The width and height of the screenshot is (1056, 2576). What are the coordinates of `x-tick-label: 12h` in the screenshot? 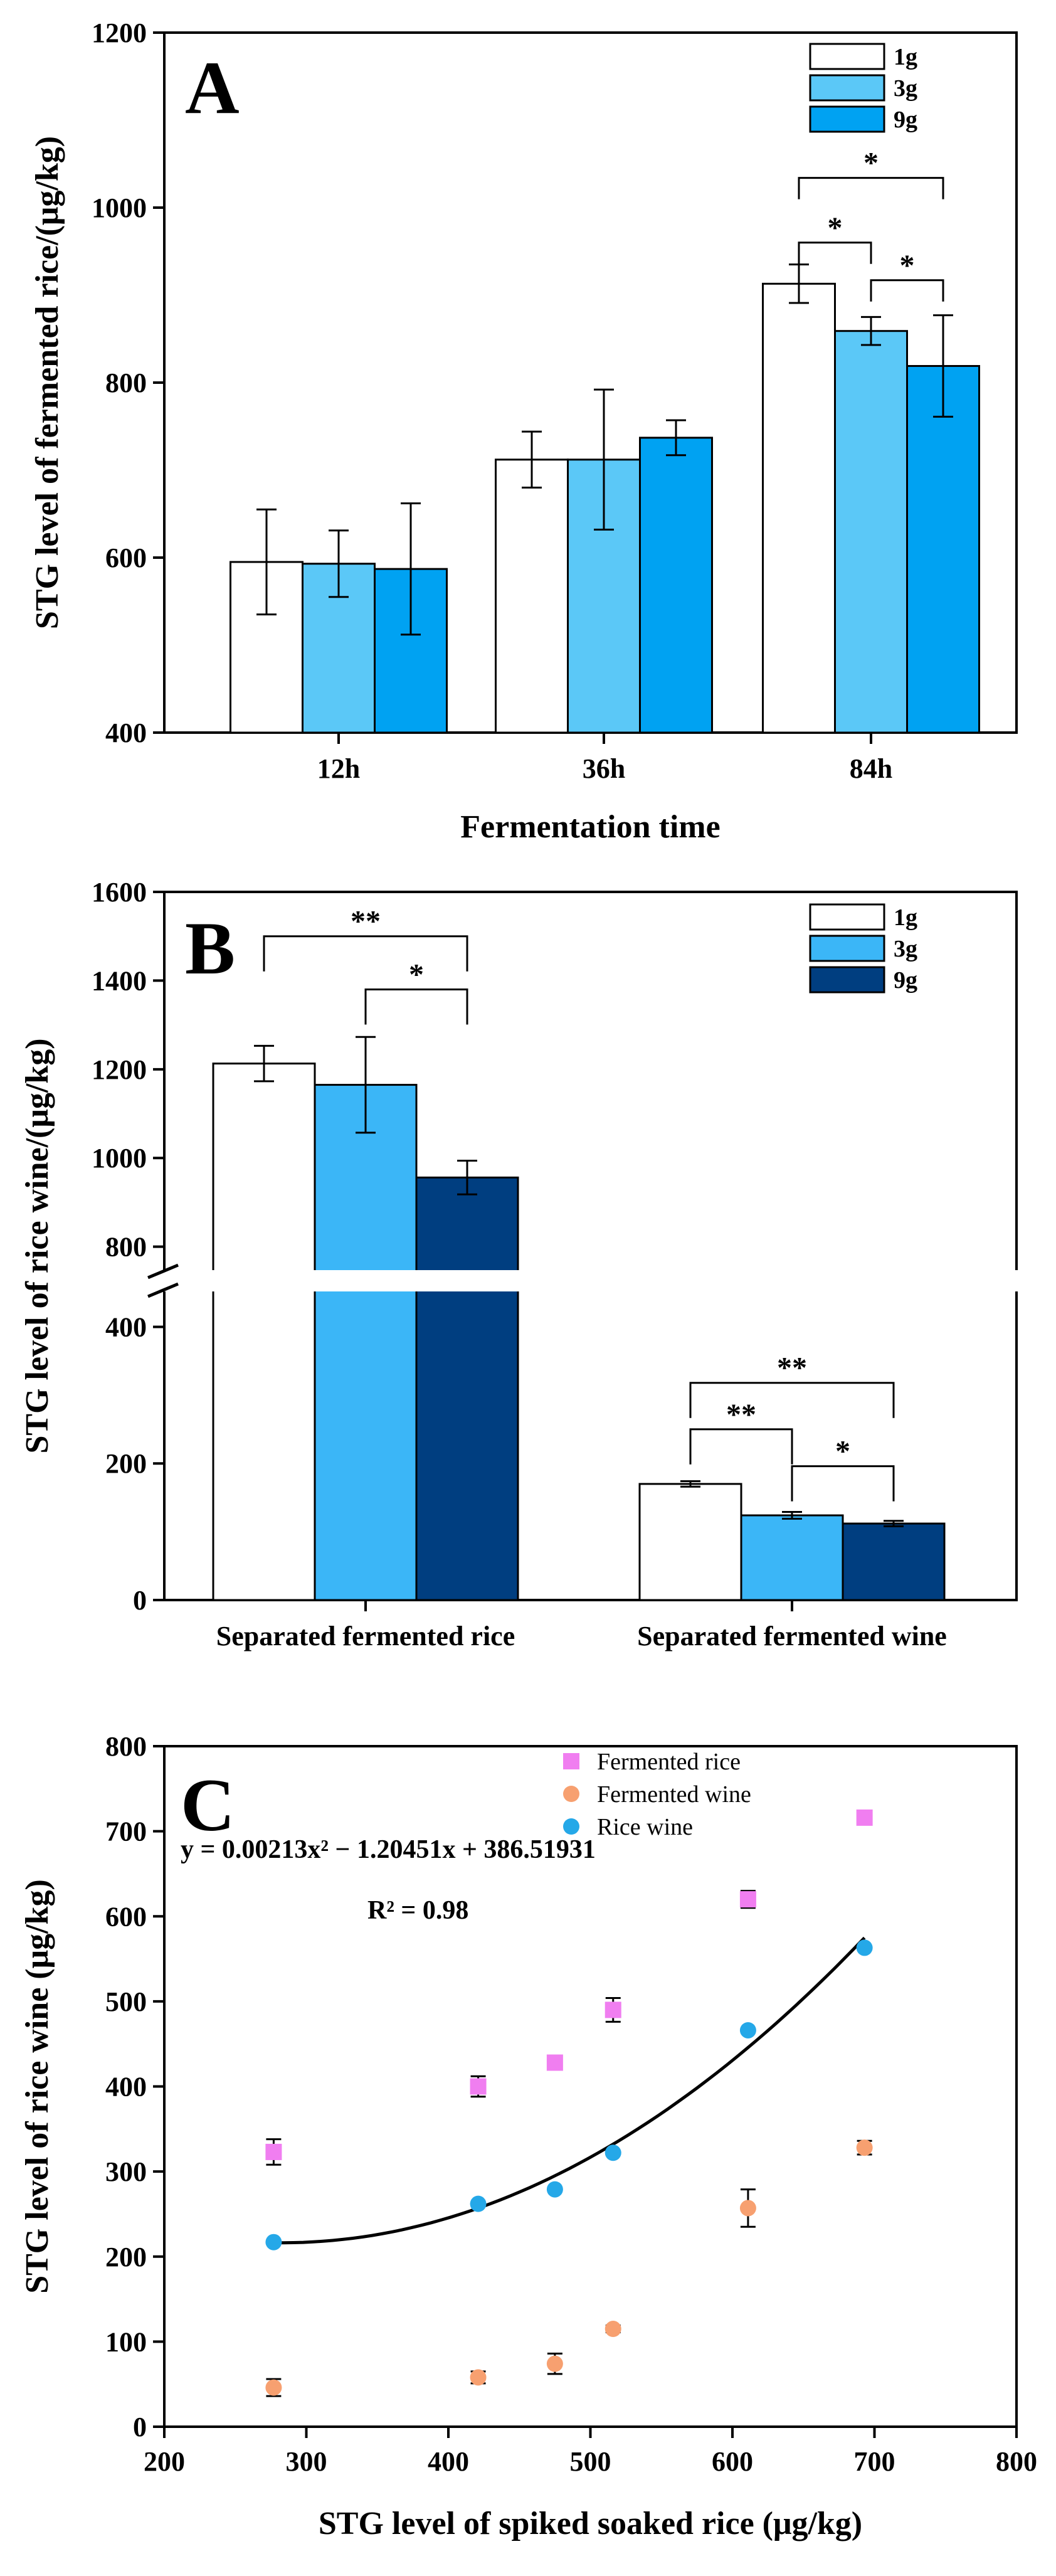 It's located at (338, 768).